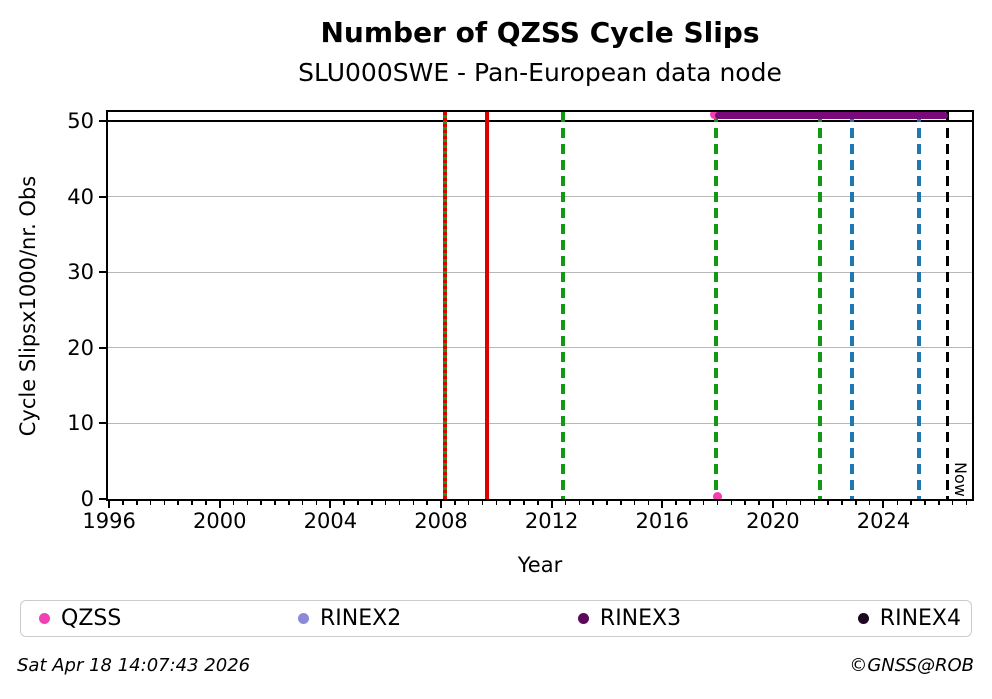  I want to click on credit: ©GNSS@ROB, so click(911, 665).